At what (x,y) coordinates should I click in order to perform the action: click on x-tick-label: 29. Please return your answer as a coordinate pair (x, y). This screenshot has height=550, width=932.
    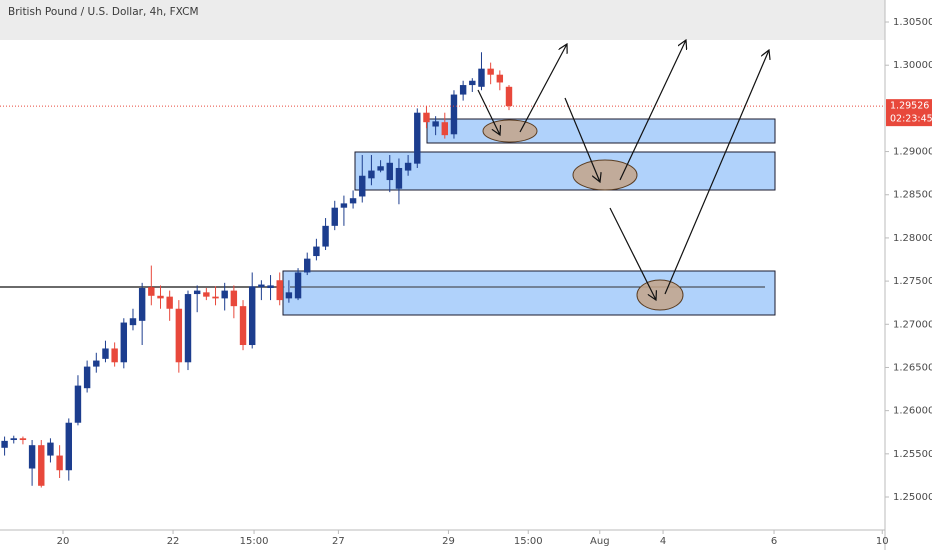
    Looking at the image, I should click on (448, 541).